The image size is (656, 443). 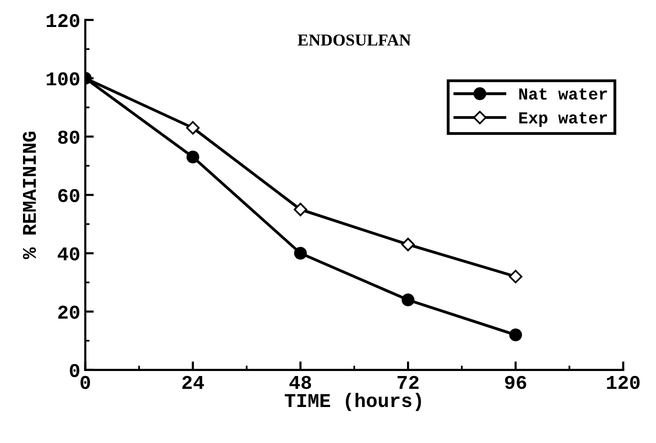 What do you see at coordinates (300, 383) in the screenshot?
I see `x-tick-label: 48` at bounding box center [300, 383].